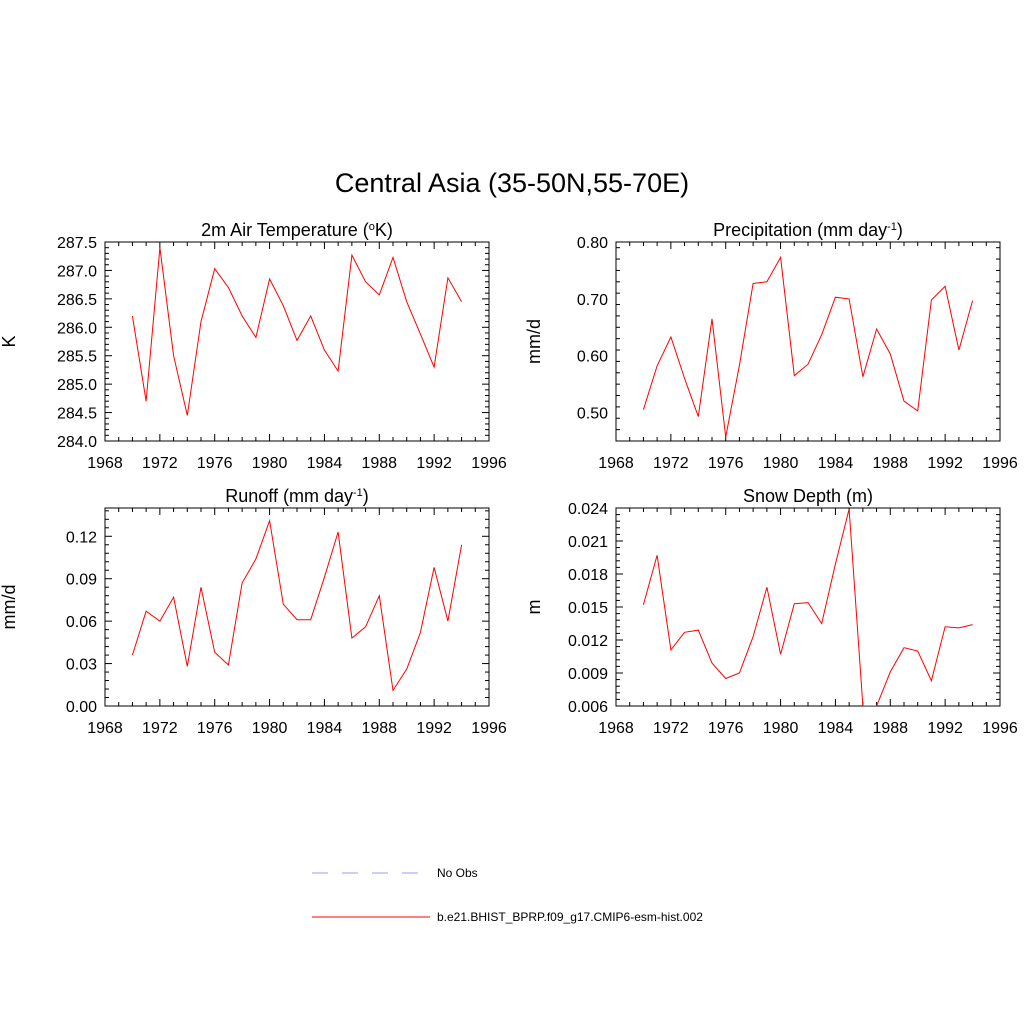 This screenshot has height=1024, width=1024. What do you see at coordinates (457, 873) in the screenshot?
I see `legend-label-no-obs: No Obs` at bounding box center [457, 873].